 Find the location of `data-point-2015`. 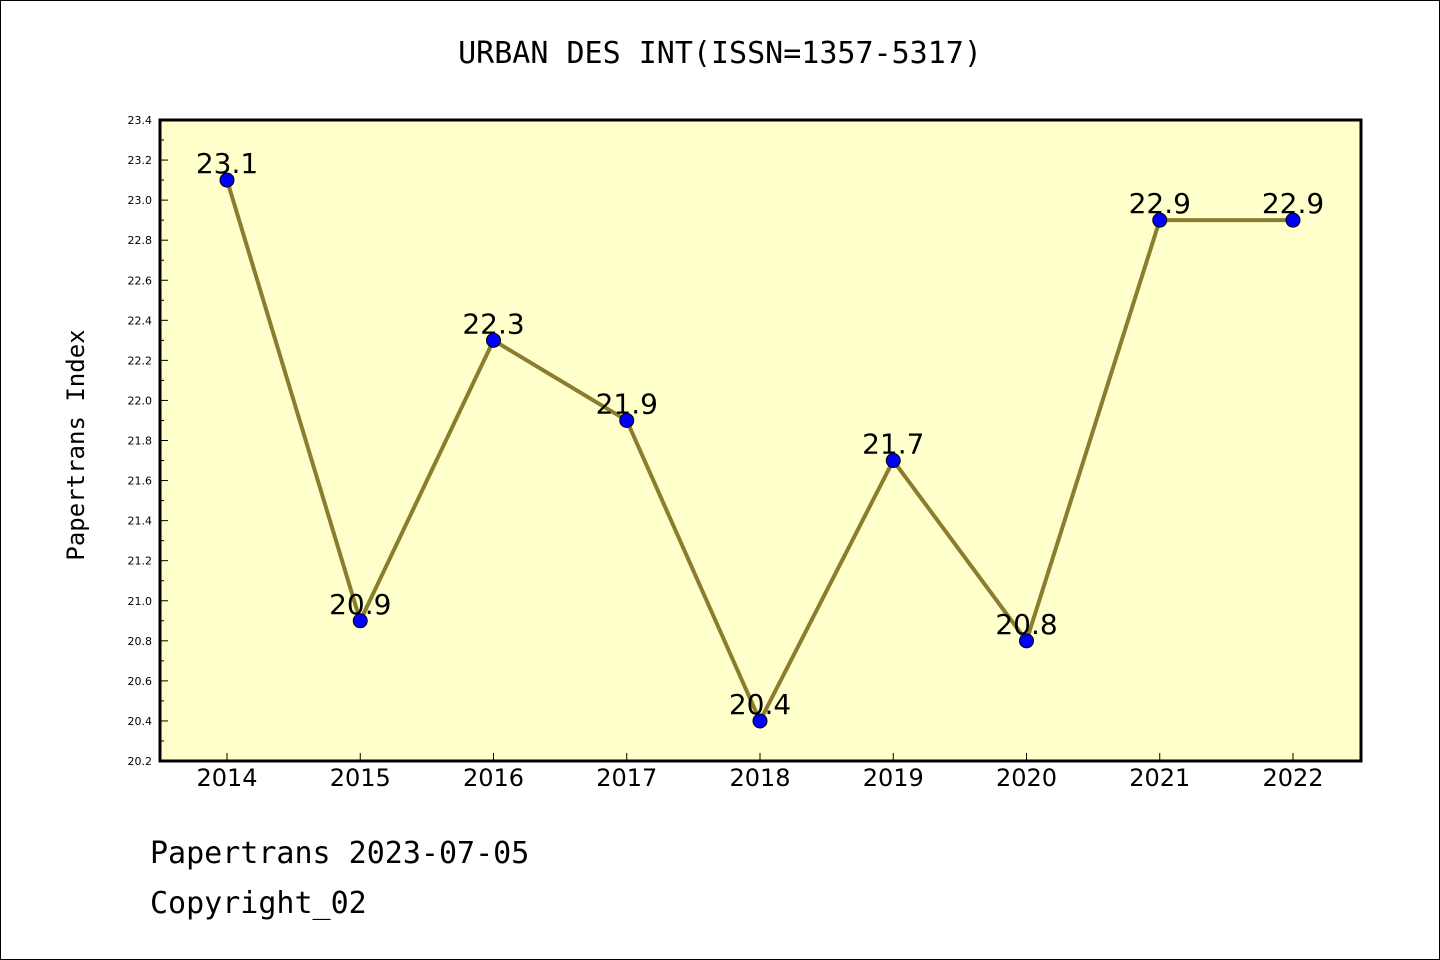

data-point-2015 is located at coordinates (360, 621).